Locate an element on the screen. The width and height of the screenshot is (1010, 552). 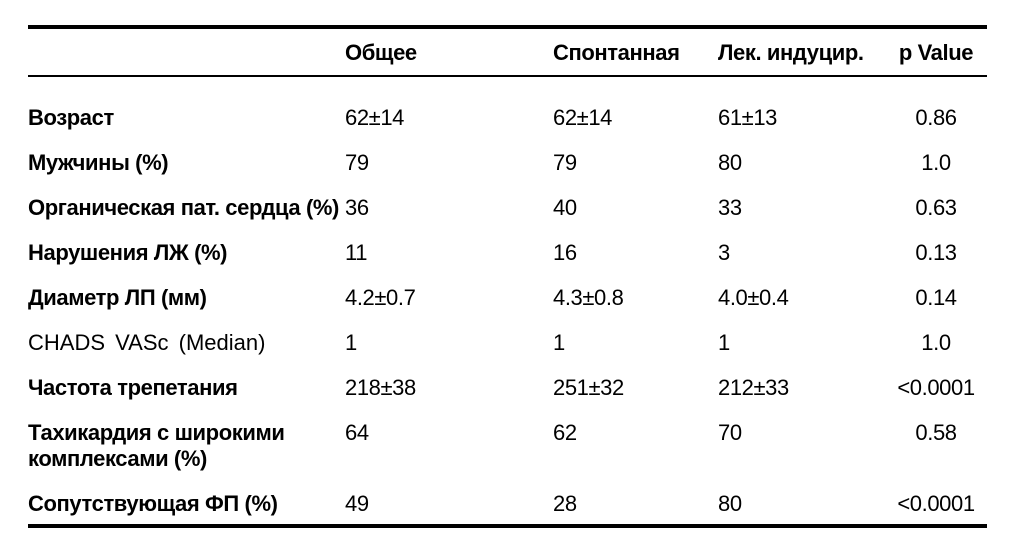
cell-p-value: 0.86 is located at coordinates (936, 117).